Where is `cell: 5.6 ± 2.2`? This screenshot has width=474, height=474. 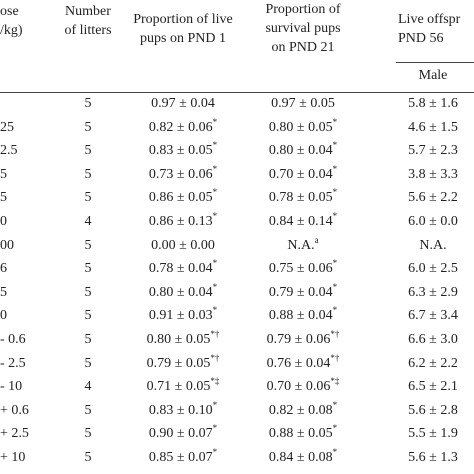 cell: 5.6 ± 2.2 is located at coordinates (433, 198).